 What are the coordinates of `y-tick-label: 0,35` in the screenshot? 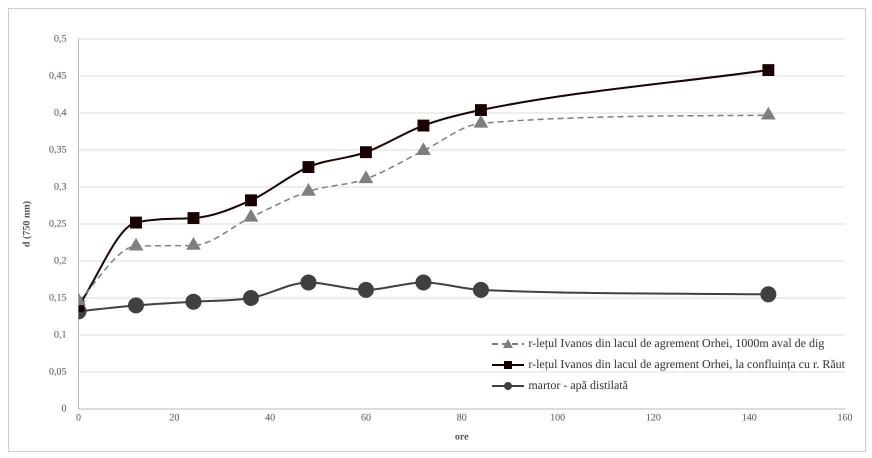 It's located at (57, 150).